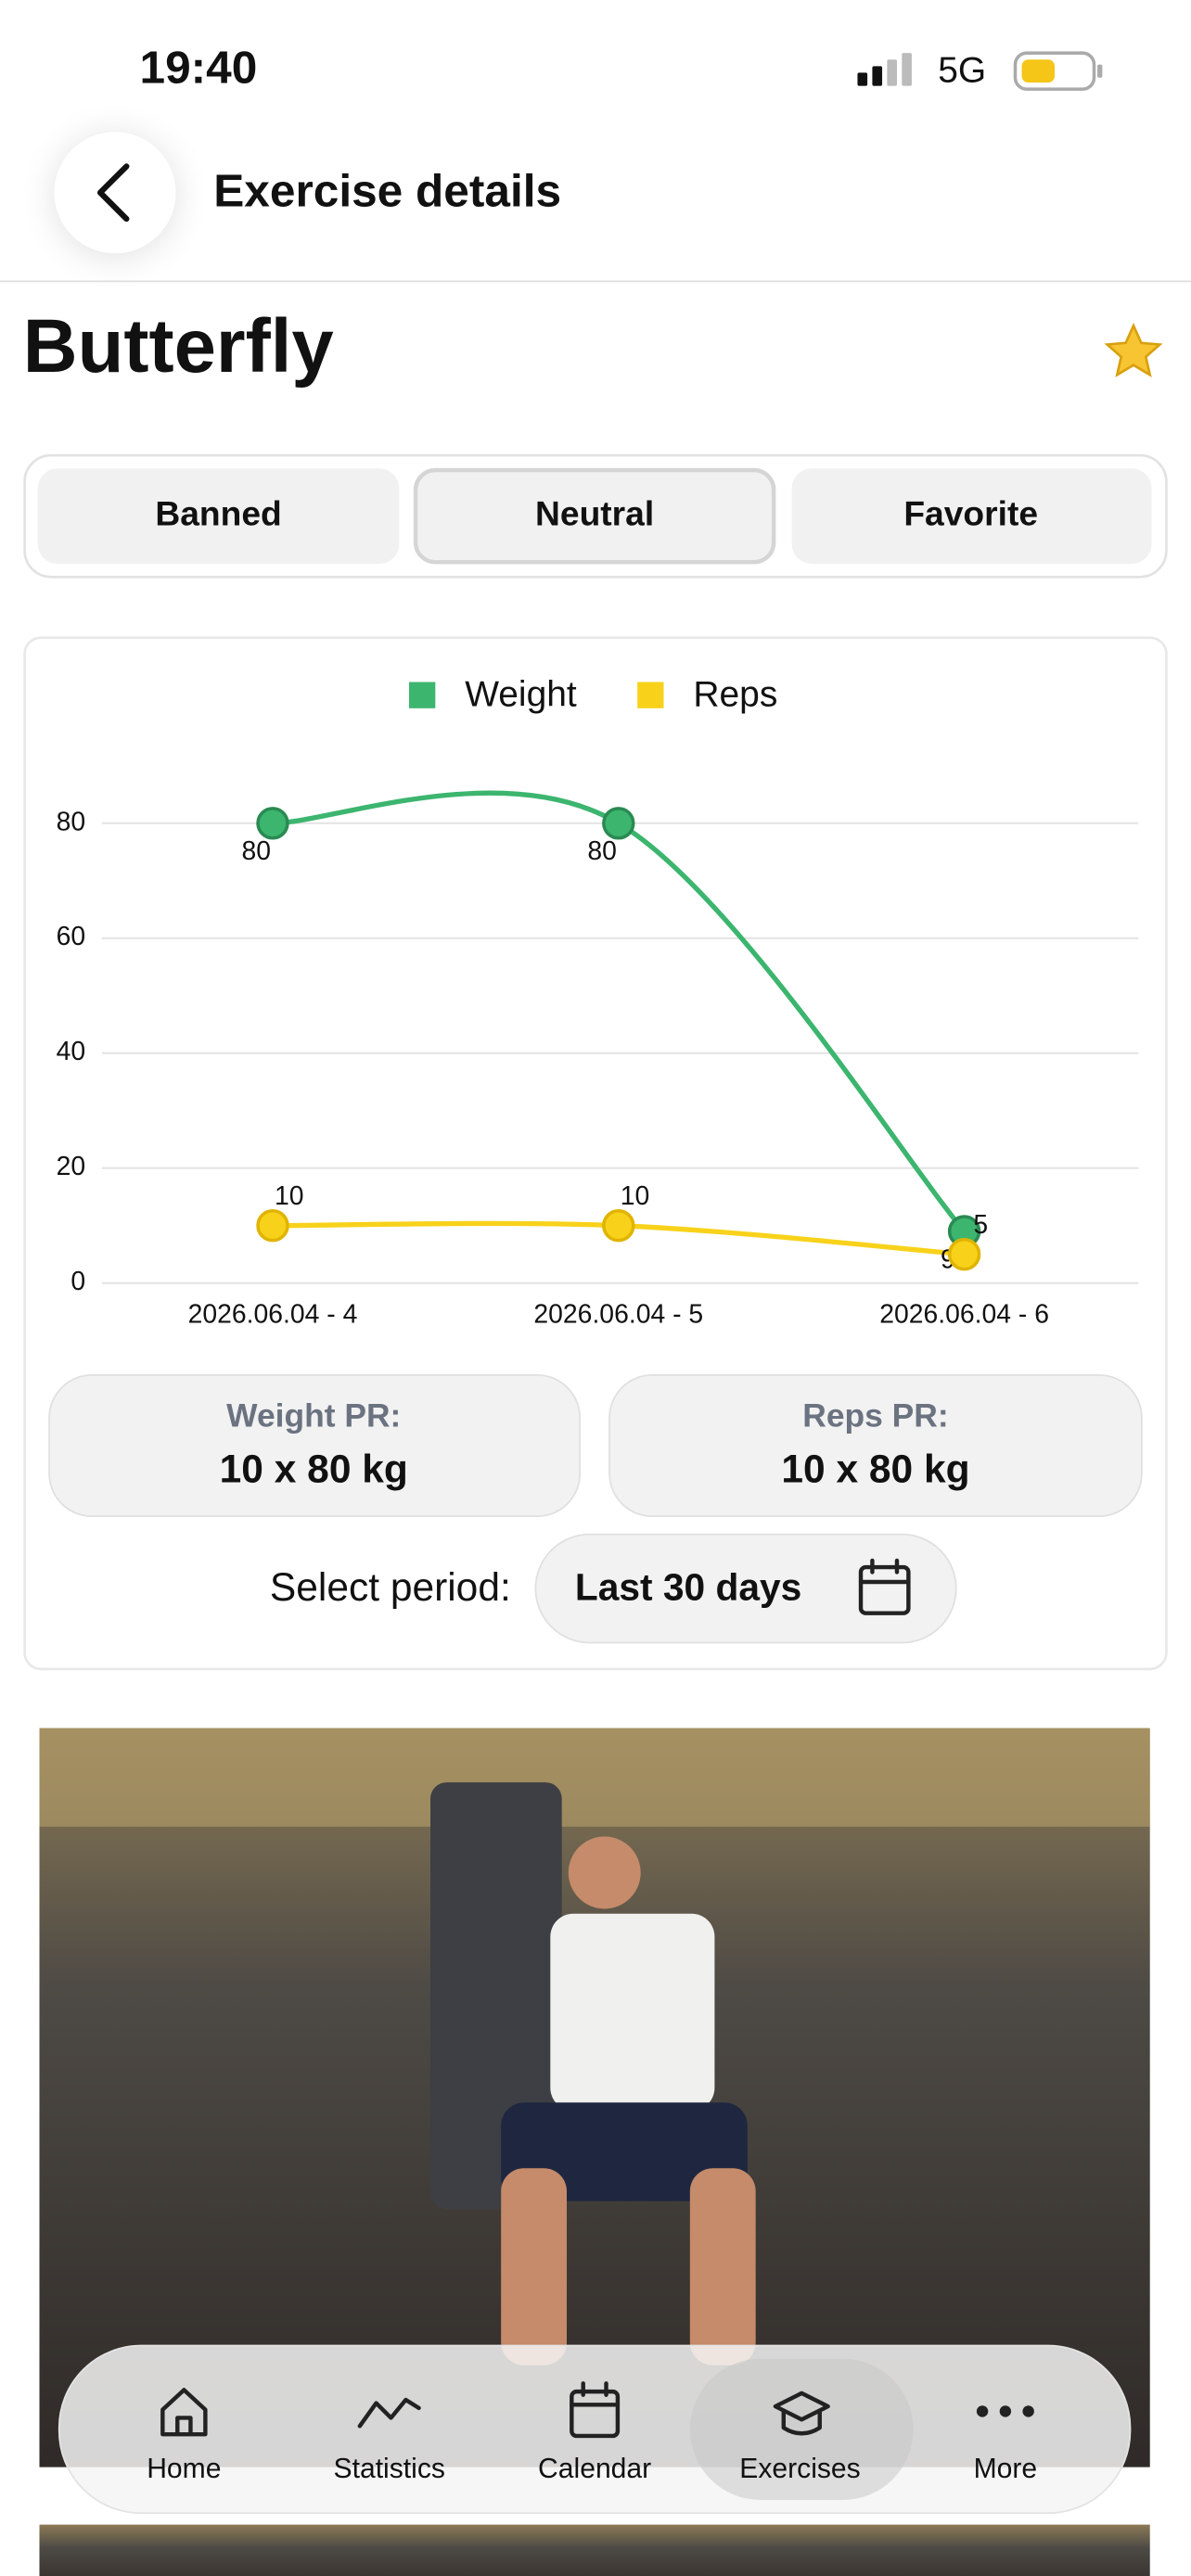 This screenshot has height=2576, width=1191. What do you see at coordinates (313, 1415) in the screenshot?
I see `pr-label: Weight PR:` at bounding box center [313, 1415].